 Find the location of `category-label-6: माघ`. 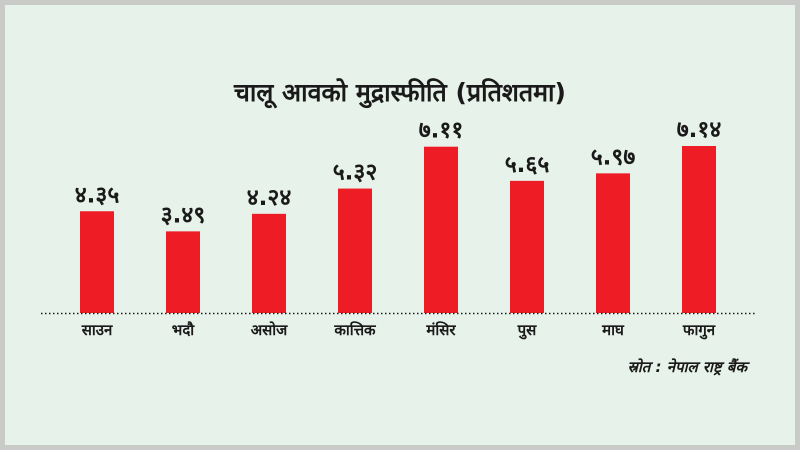

category-label-6: माघ is located at coordinates (613, 330).